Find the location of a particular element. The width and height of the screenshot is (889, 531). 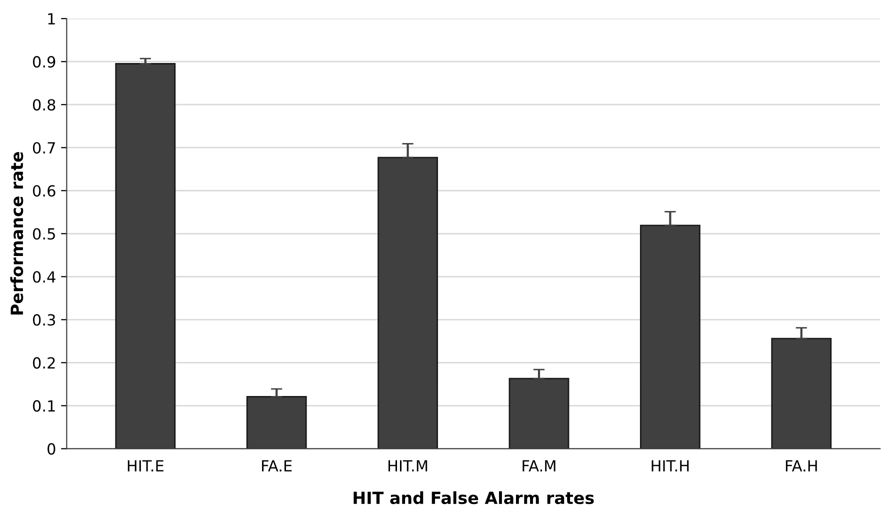

x-tick-label: HIT.M is located at coordinates (408, 466).